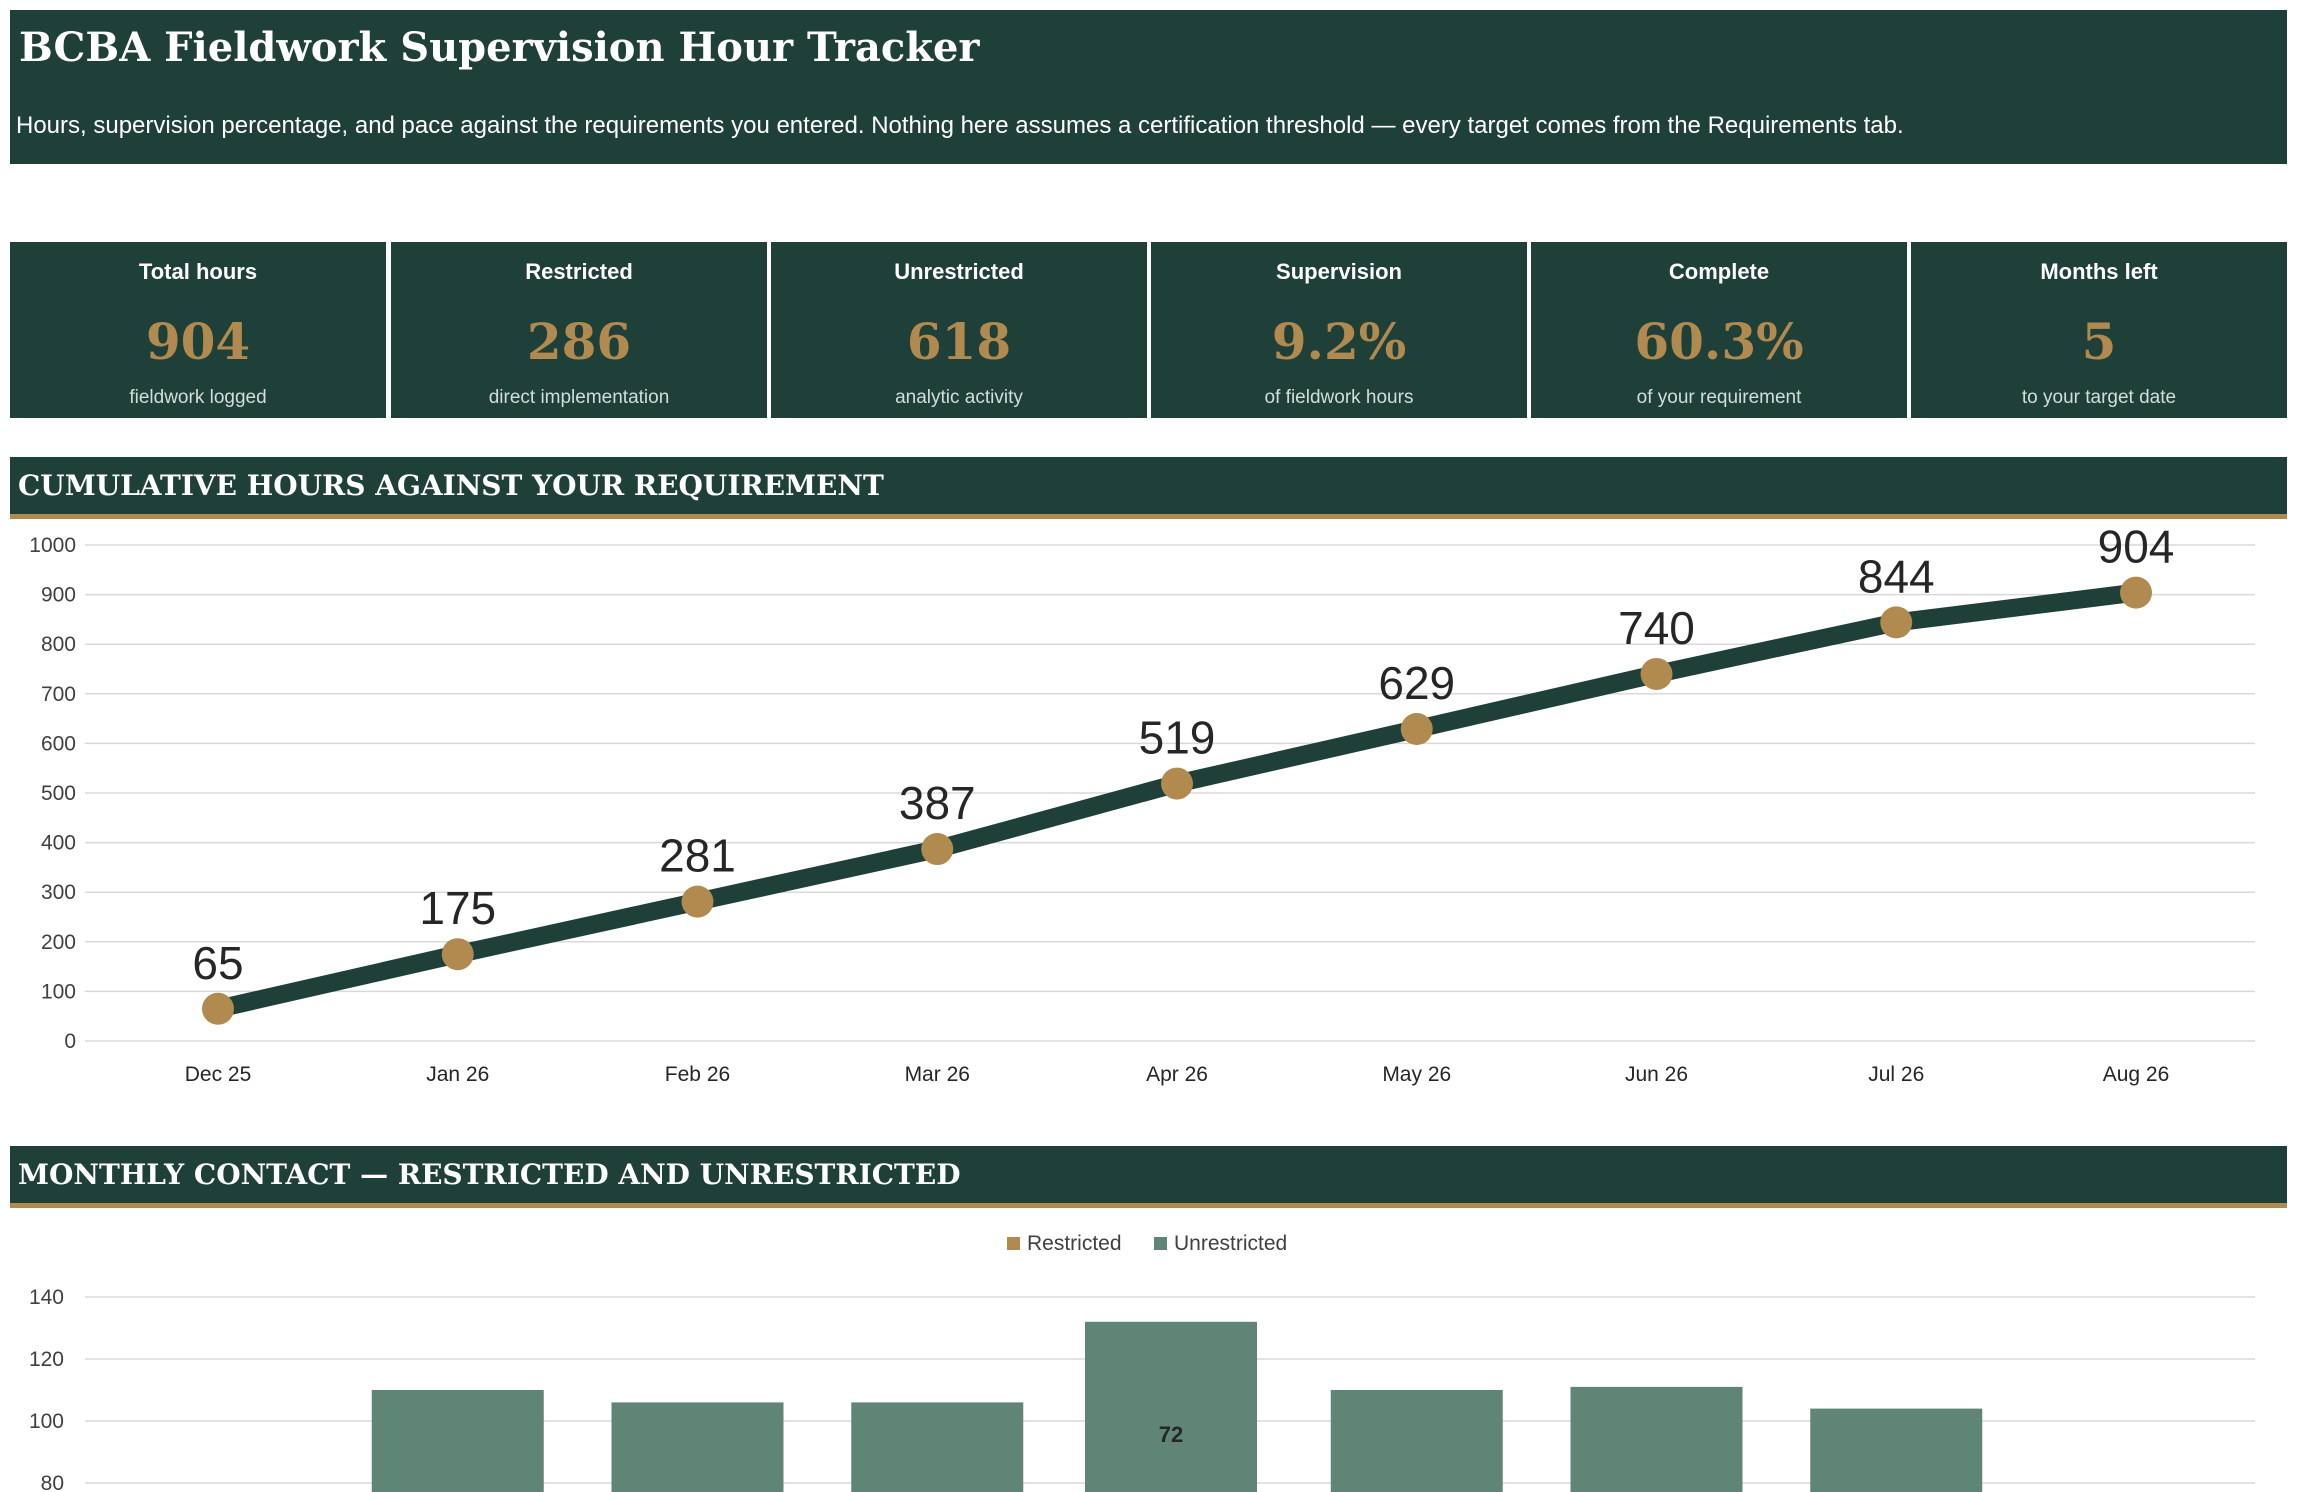 The image size is (2298, 1492). I want to click on kpi-label: Months left, so click(2099, 271).